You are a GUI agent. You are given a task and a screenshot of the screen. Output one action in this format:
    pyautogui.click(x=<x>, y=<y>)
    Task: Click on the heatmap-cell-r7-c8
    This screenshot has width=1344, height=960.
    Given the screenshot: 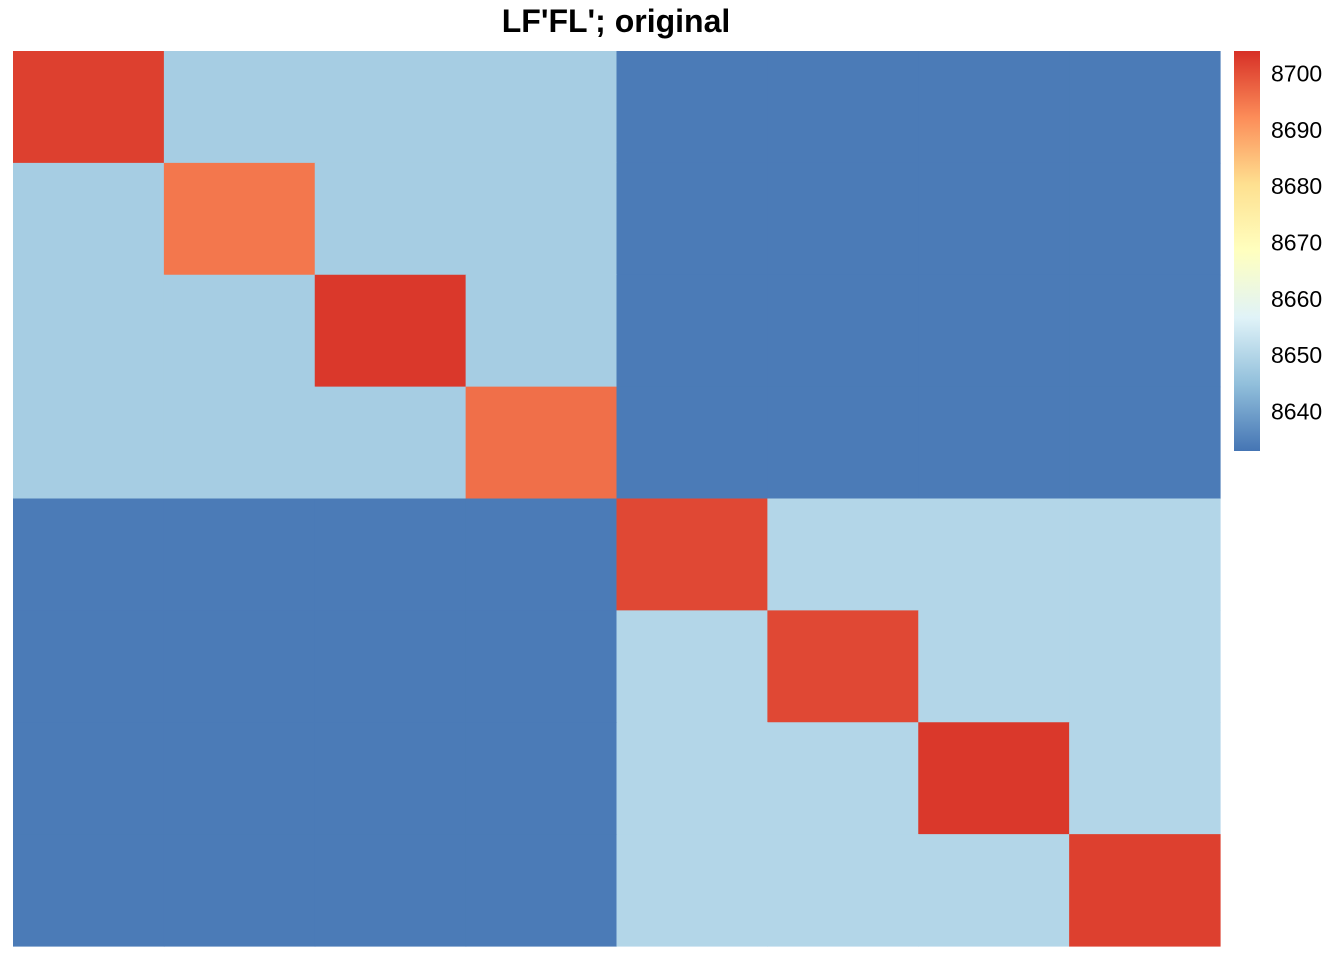 What is the action you would take?
    pyautogui.click(x=1145, y=778)
    